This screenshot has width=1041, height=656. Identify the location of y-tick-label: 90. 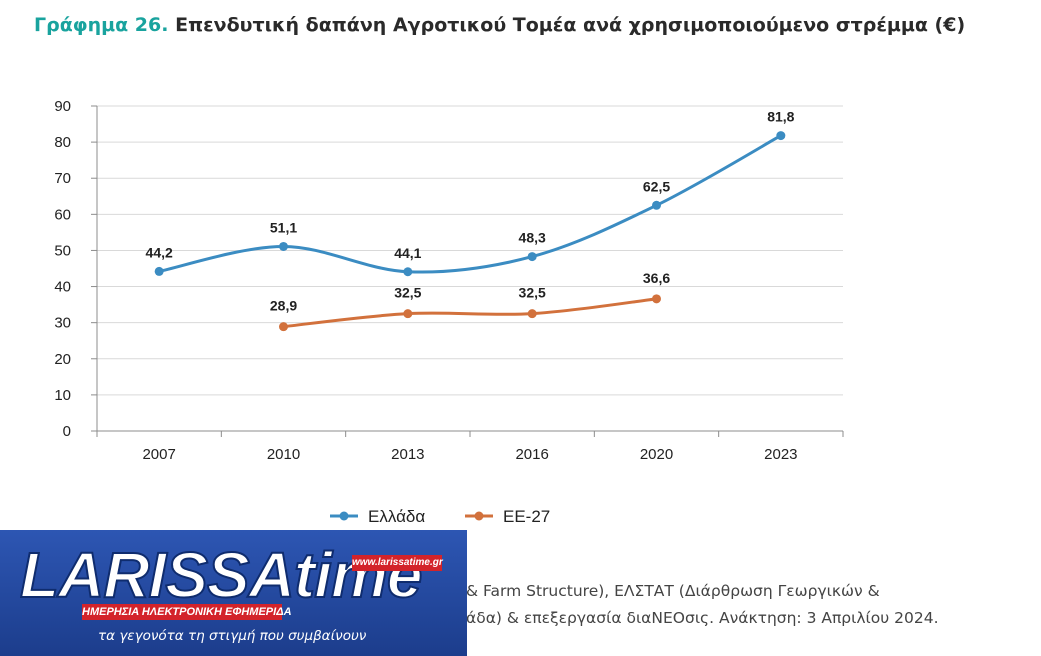
(62, 106).